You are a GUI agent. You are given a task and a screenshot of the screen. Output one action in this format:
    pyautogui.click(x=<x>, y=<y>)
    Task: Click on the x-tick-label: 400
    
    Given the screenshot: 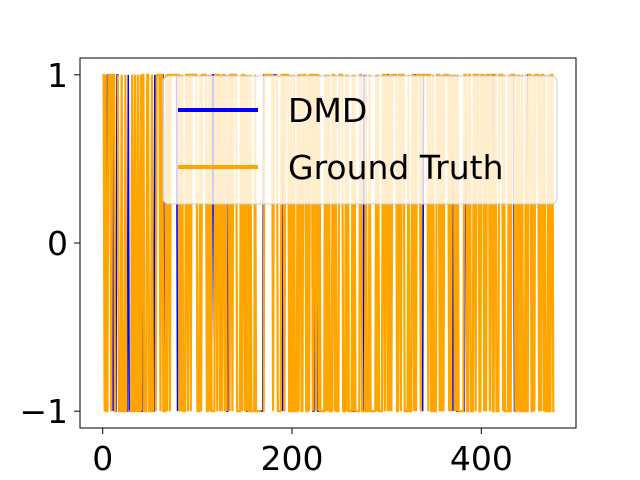 What is the action you would take?
    pyautogui.click(x=481, y=458)
    